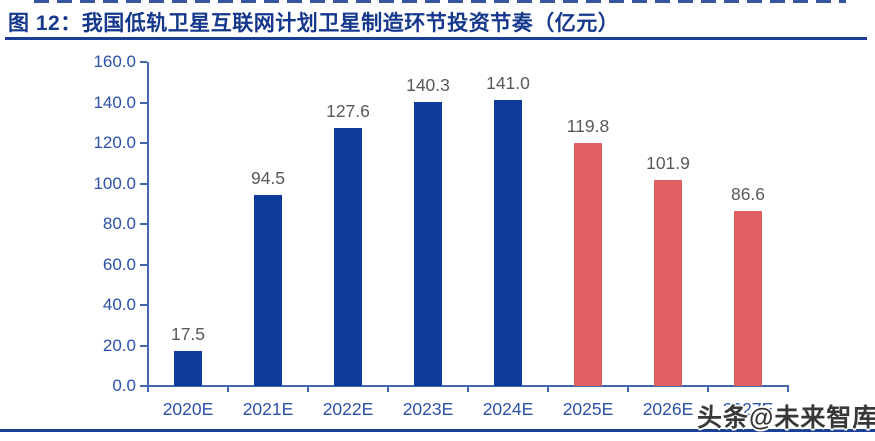  I want to click on bar-value-label: 140.3, so click(428, 85).